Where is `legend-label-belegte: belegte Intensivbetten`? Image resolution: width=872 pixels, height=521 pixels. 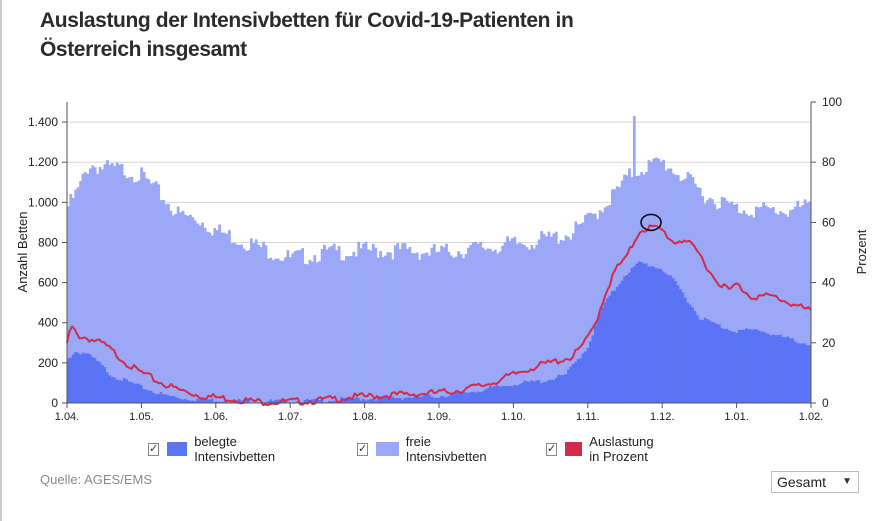
legend-label-belegte: belegte Intensivbetten is located at coordinates (235, 449).